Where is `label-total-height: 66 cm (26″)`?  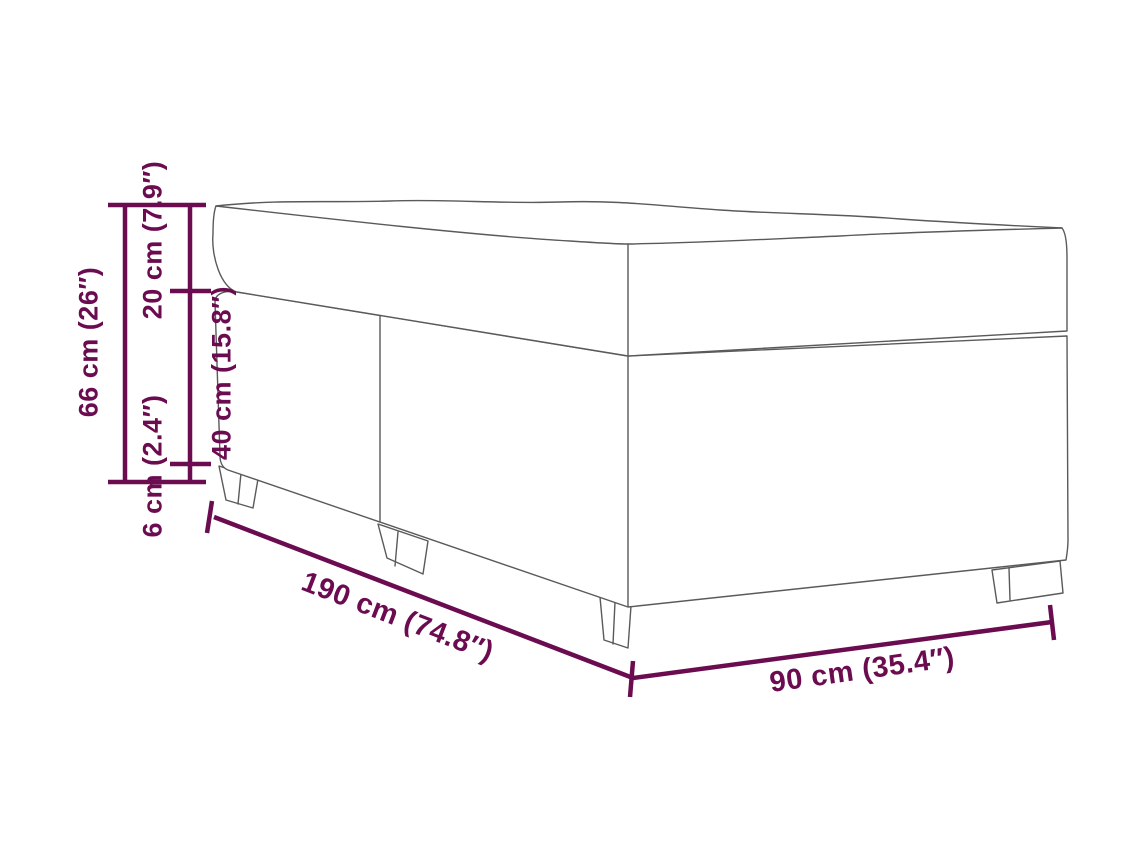 label-total-height: 66 cm (26″) is located at coordinates (88, 342).